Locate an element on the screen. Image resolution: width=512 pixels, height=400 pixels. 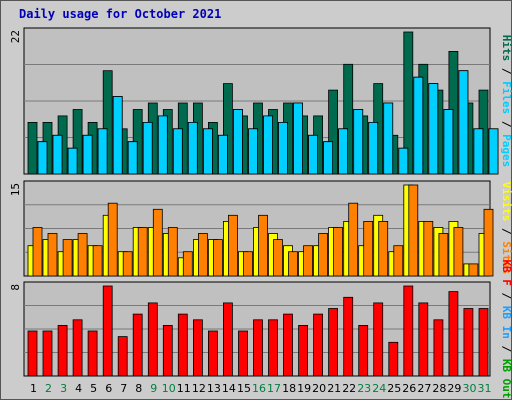
y-max-label: 8 is located at coordinates (15, 287).